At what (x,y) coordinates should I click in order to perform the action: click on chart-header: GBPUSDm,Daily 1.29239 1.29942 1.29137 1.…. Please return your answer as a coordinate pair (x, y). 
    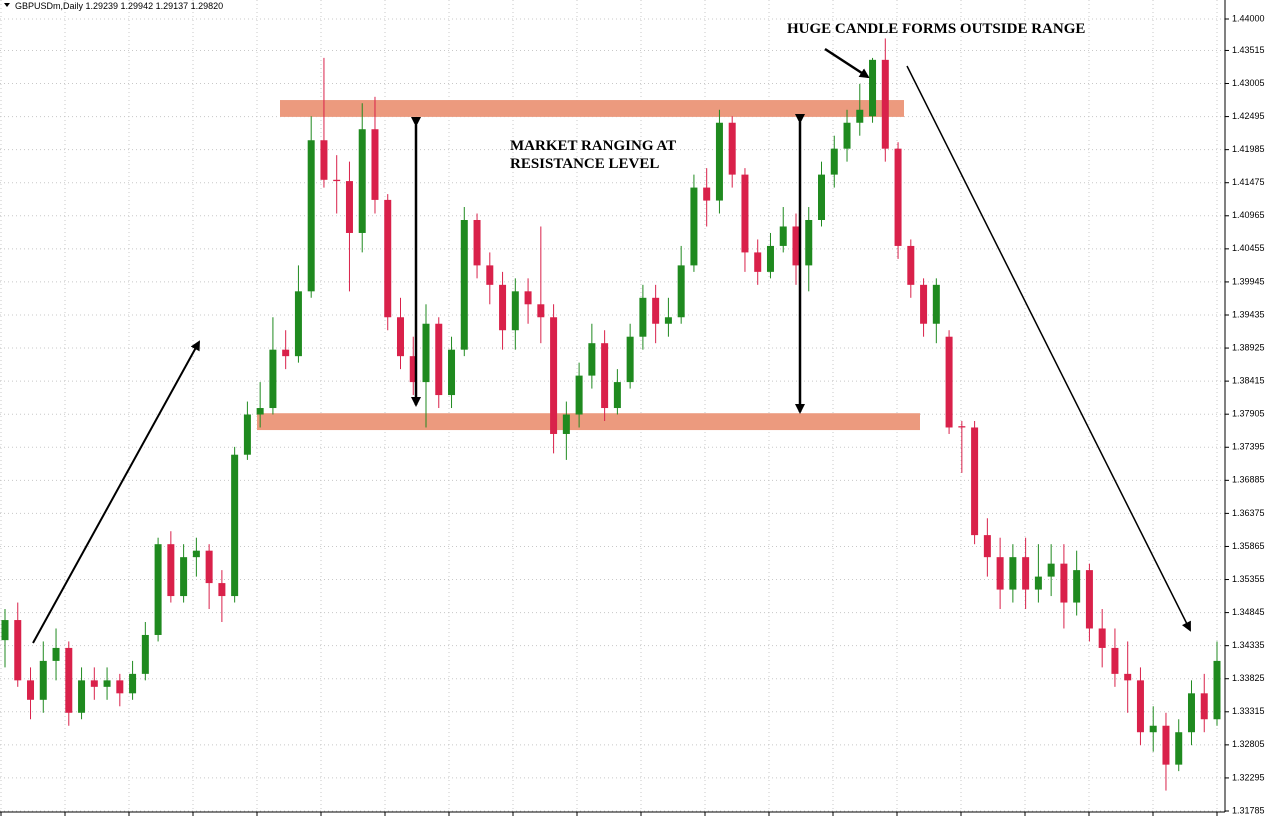
    Looking at the image, I should click on (119, 6).